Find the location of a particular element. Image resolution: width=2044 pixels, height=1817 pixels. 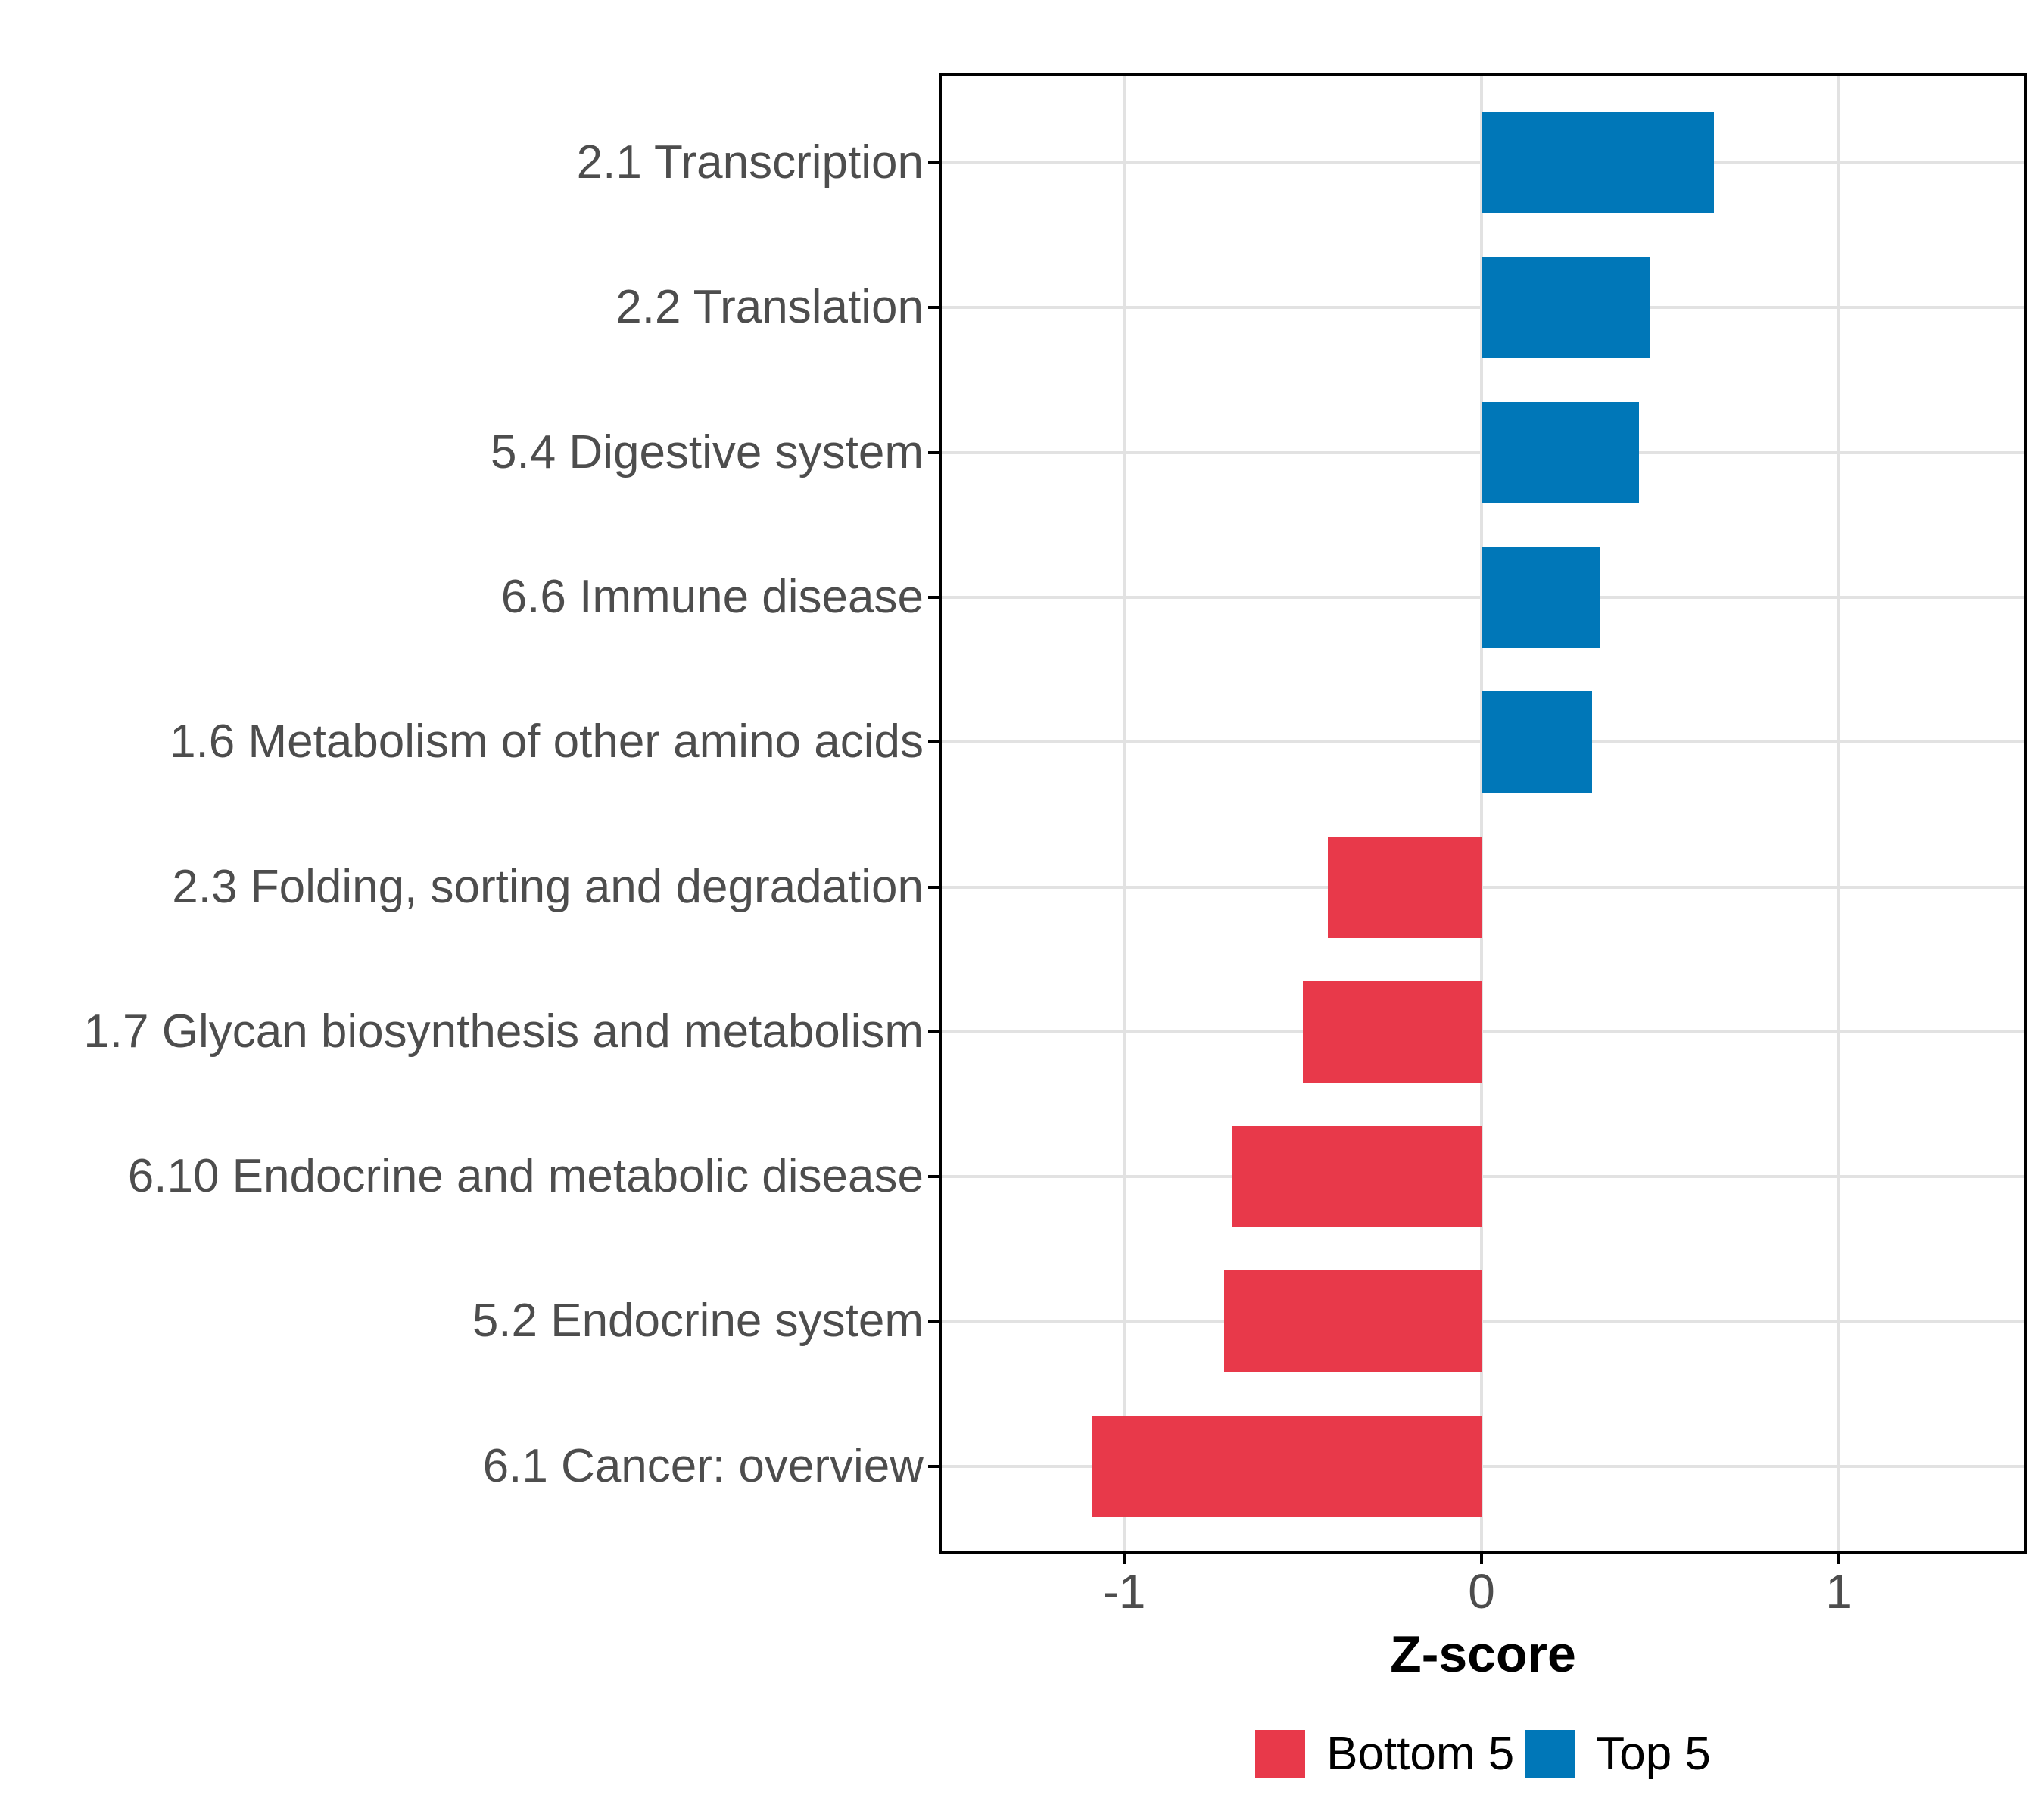

x-tick-label: -1 is located at coordinates (1124, 1592).